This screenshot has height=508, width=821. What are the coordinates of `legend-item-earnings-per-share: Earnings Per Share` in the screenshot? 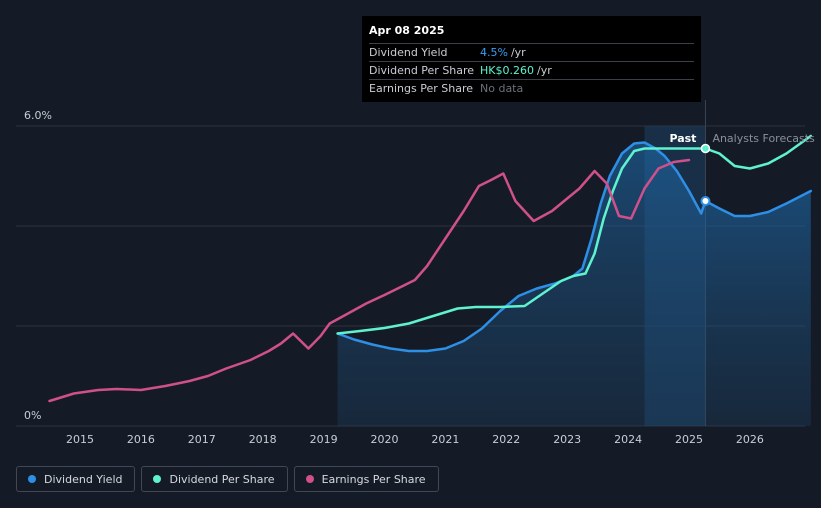 It's located at (366, 479).